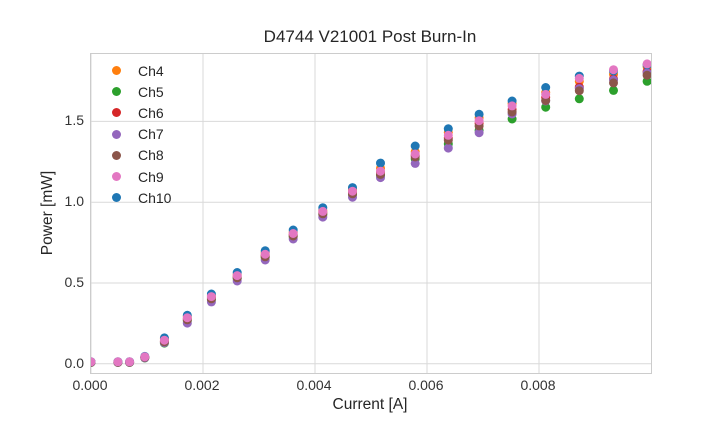 The height and width of the screenshot is (432, 720). I want to click on legend-item-ch7: Ch7, so click(141, 134).